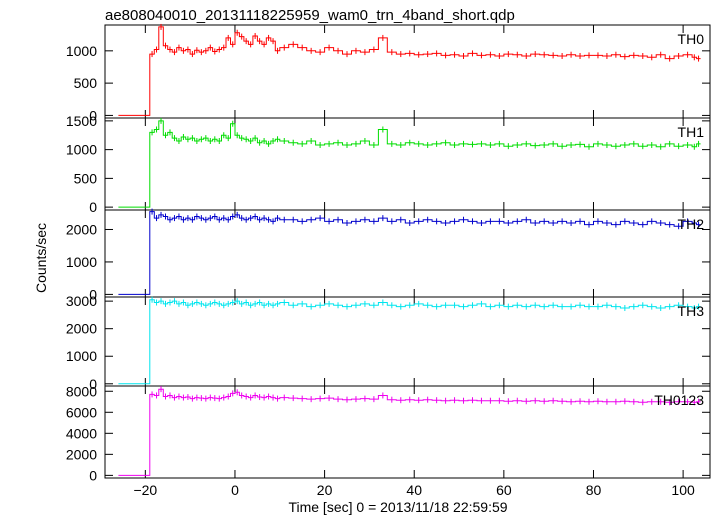 This screenshot has height=516, width=717. Describe the element at coordinates (409, 253) in the screenshot. I see `series-line-th2` at that location.